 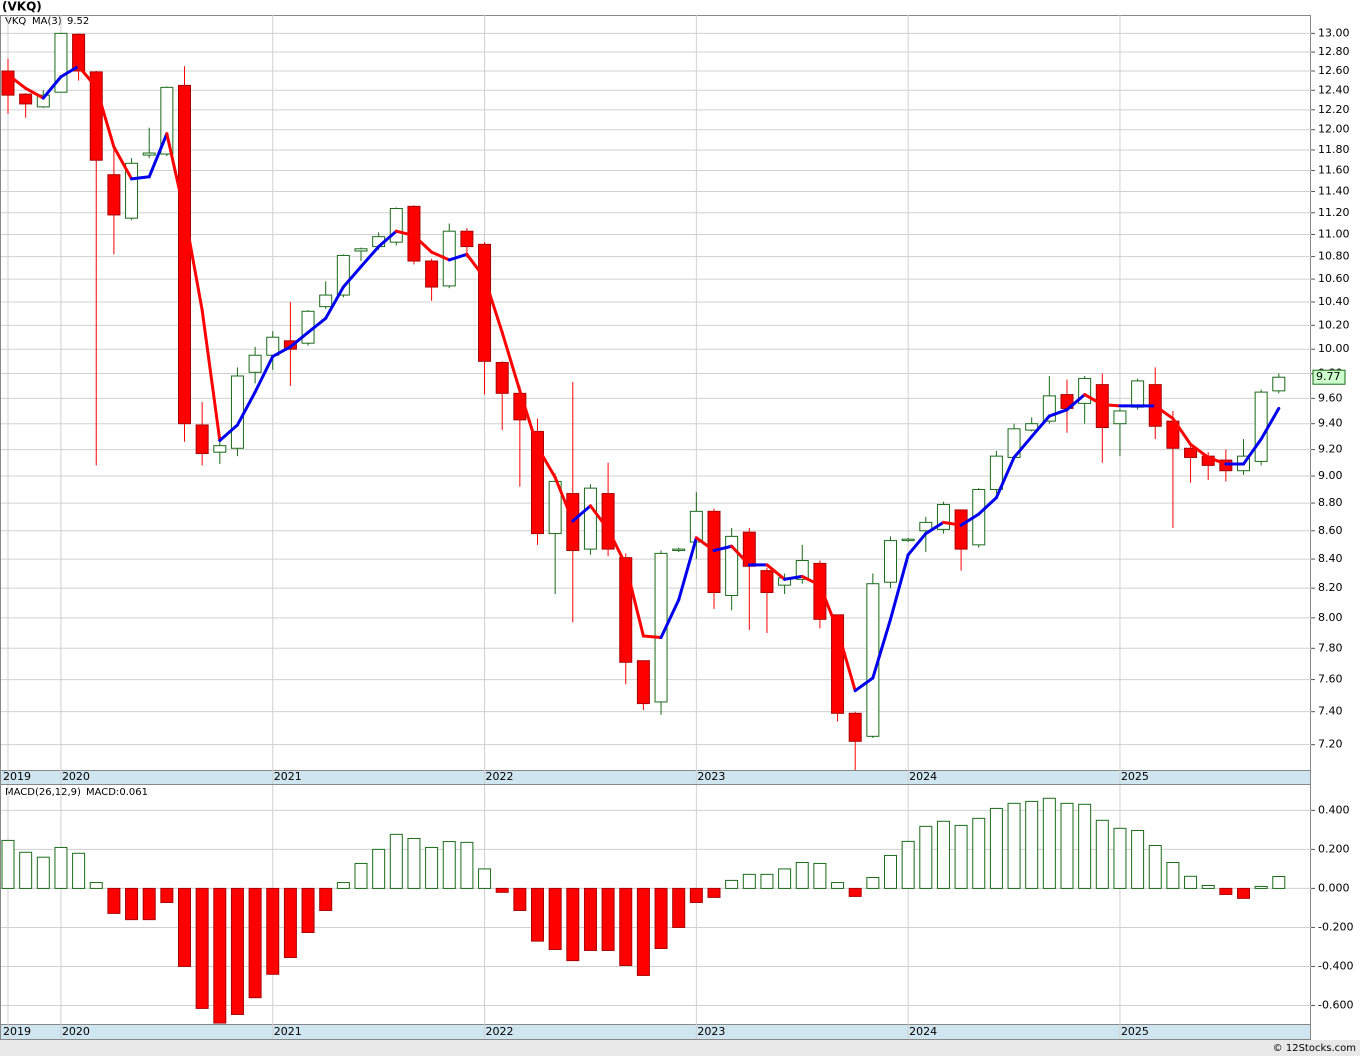 What do you see at coordinates (1135, 776) in the screenshot?
I see `x-tick-label: 2025` at bounding box center [1135, 776].